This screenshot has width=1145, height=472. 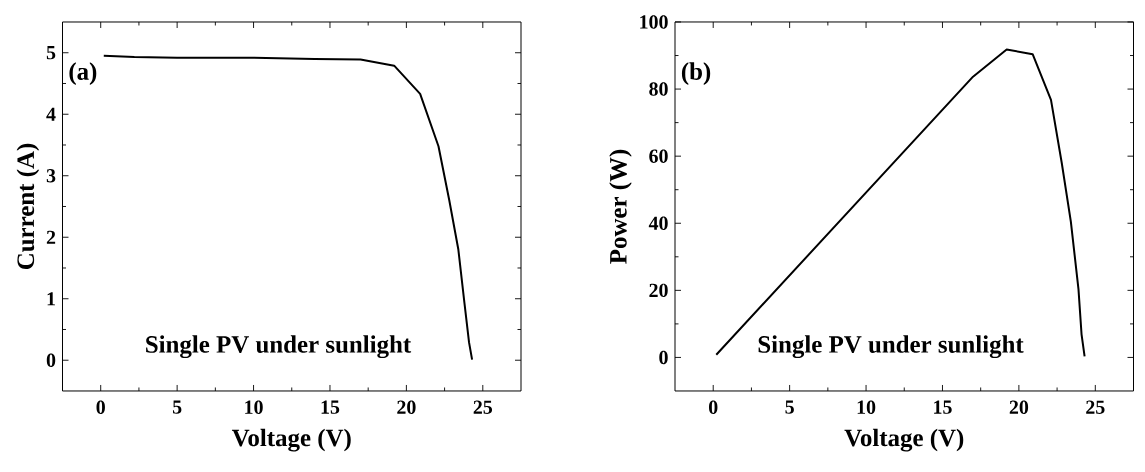 What do you see at coordinates (83, 73) in the screenshot?
I see `annotation: (a)` at bounding box center [83, 73].